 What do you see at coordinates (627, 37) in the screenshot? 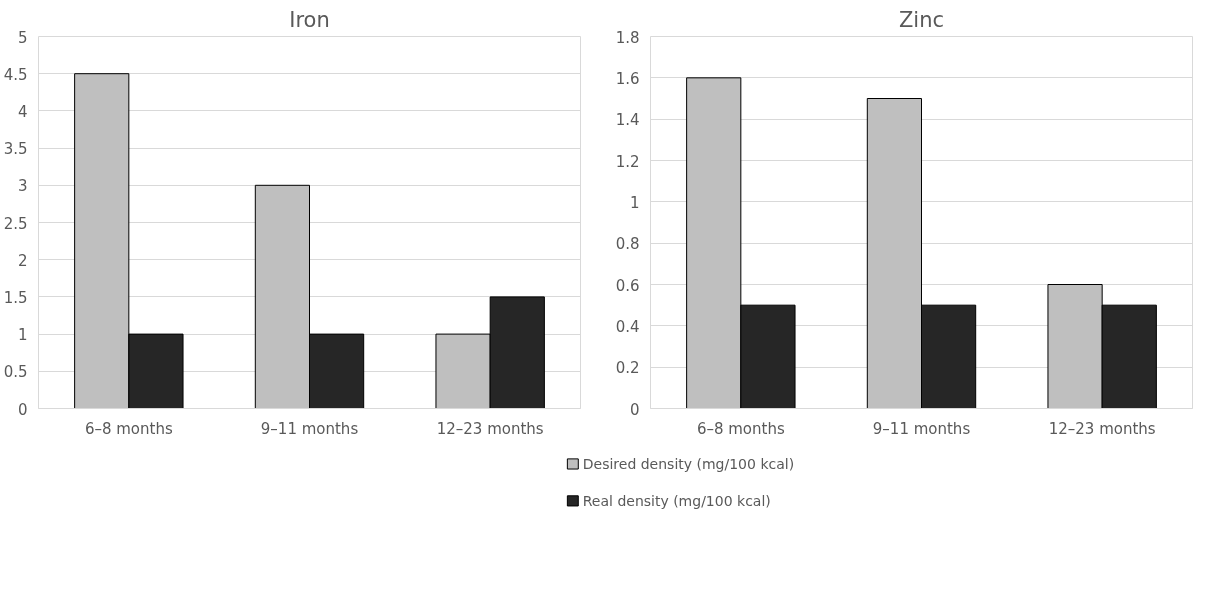
I see `y-tick-label: 1.8` at bounding box center [627, 37].